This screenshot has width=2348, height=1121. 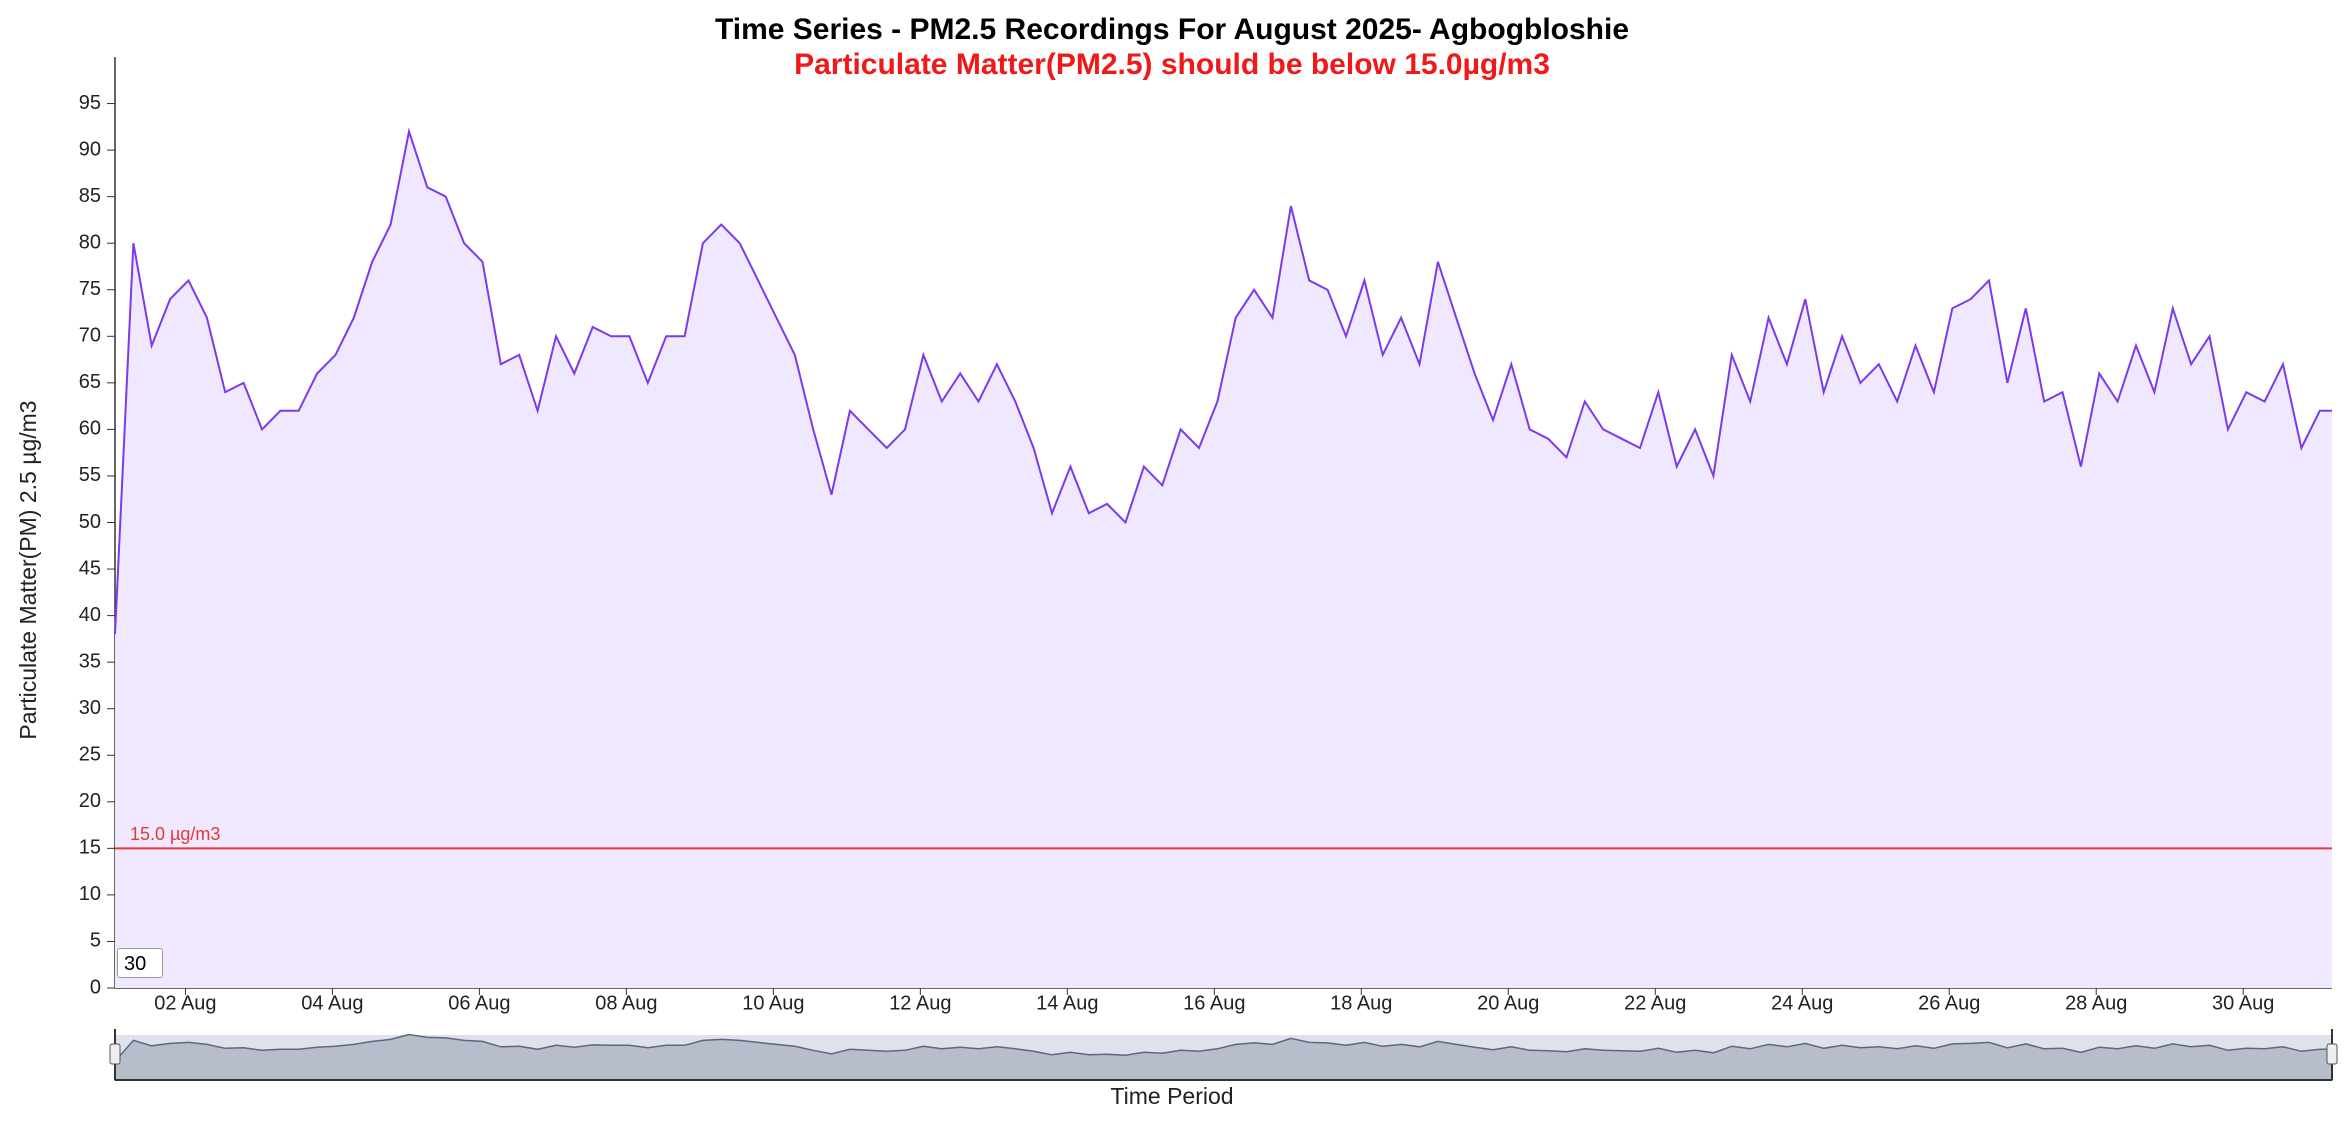 What do you see at coordinates (140, 963) in the screenshot?
I see `range-input: 30` at bounding box center [140, 963].